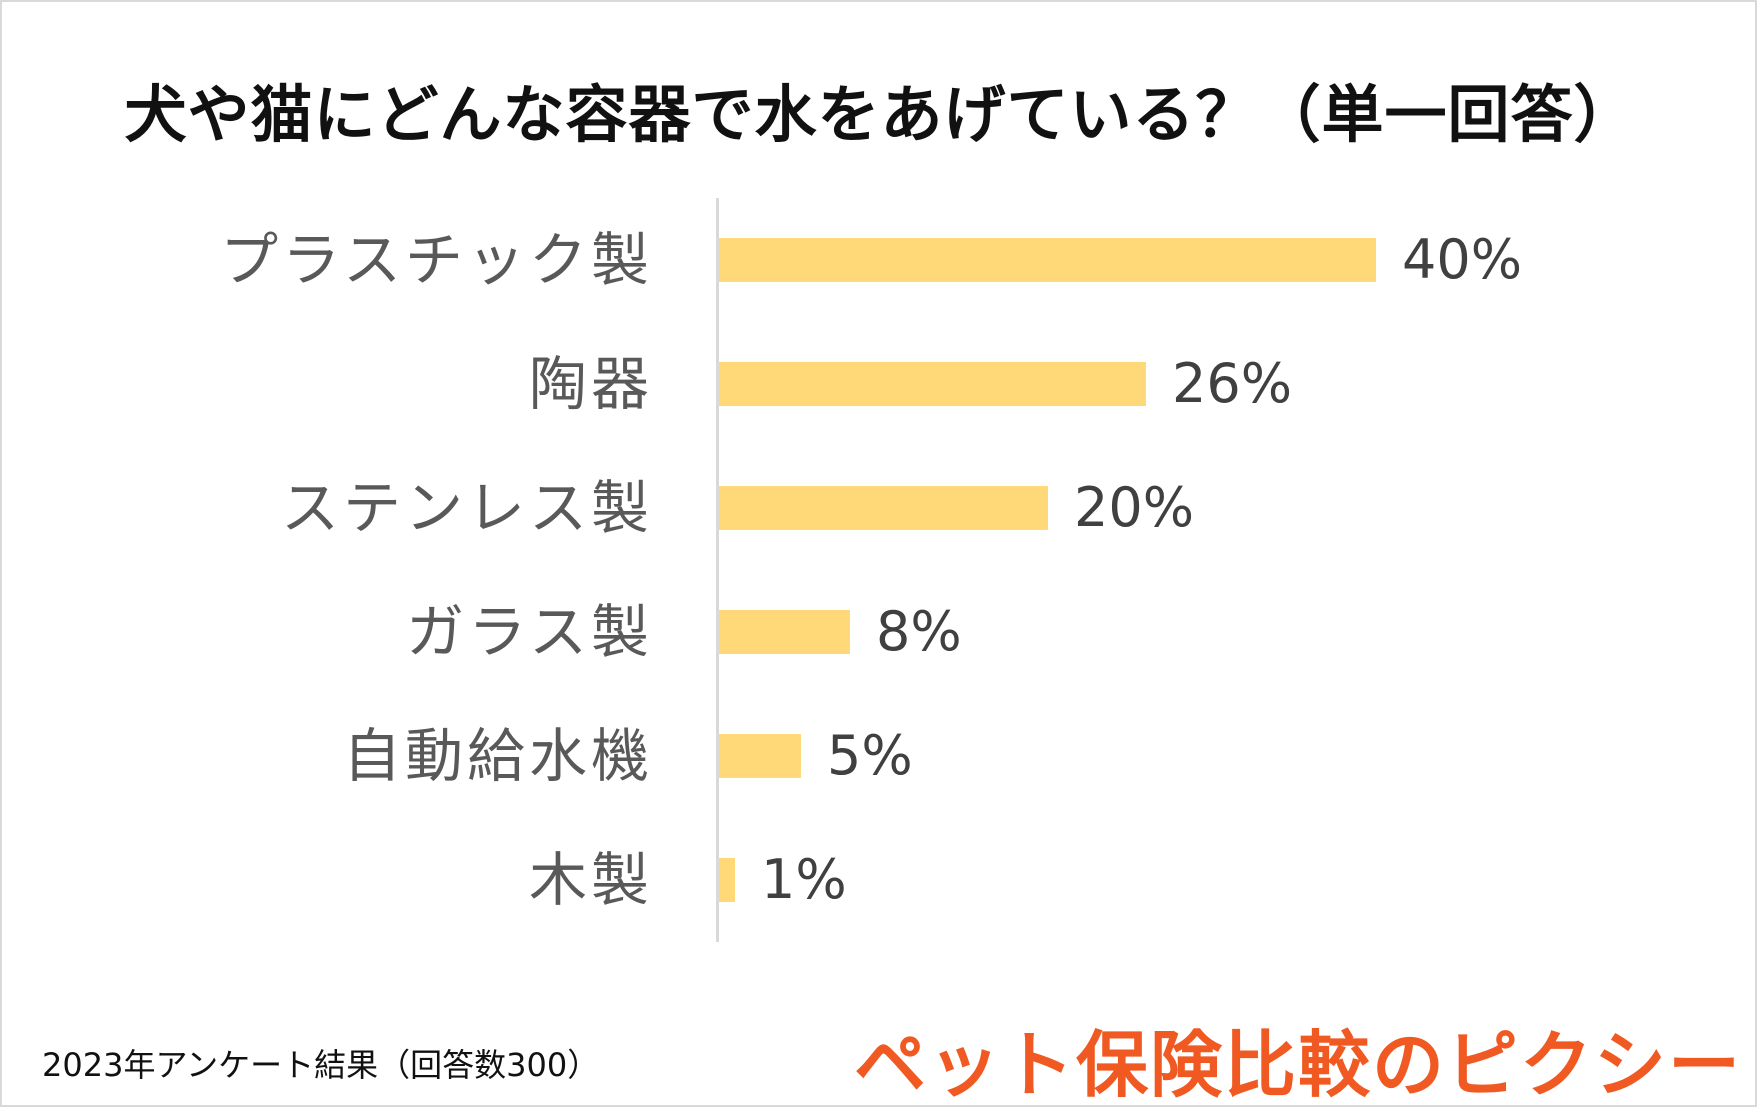 The height and width of the screenshot is (1111, 1757). What do you see at coordinates (321, 1065) in the screenshot?
I see `footnote: 2023年アンケート結果（回答数300）` at bounding box center [321, 1065].